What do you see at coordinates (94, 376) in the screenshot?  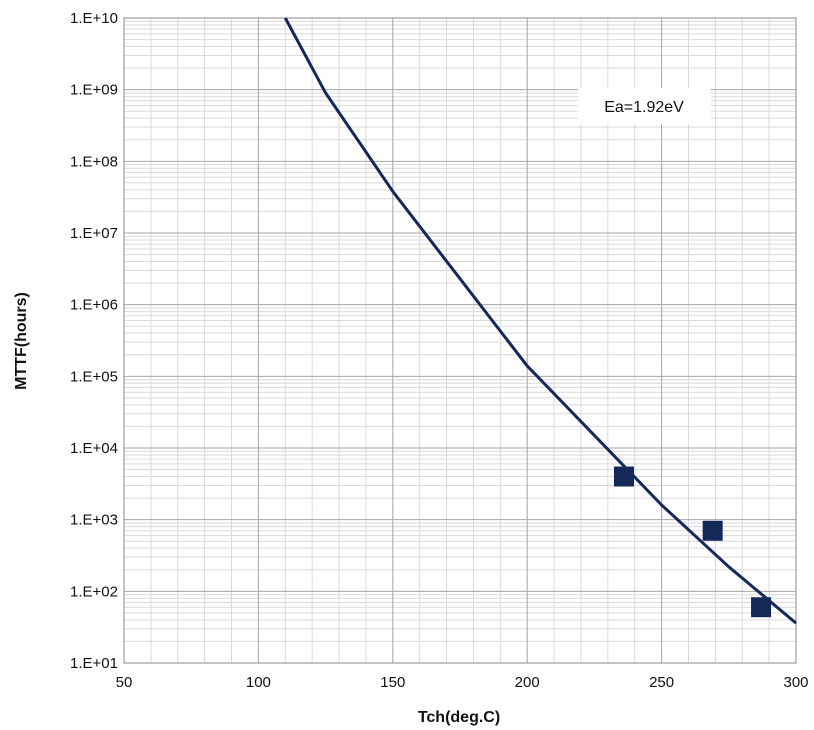 I see `y-tick-label: 1.E+05` at bounding box center [94, 376].